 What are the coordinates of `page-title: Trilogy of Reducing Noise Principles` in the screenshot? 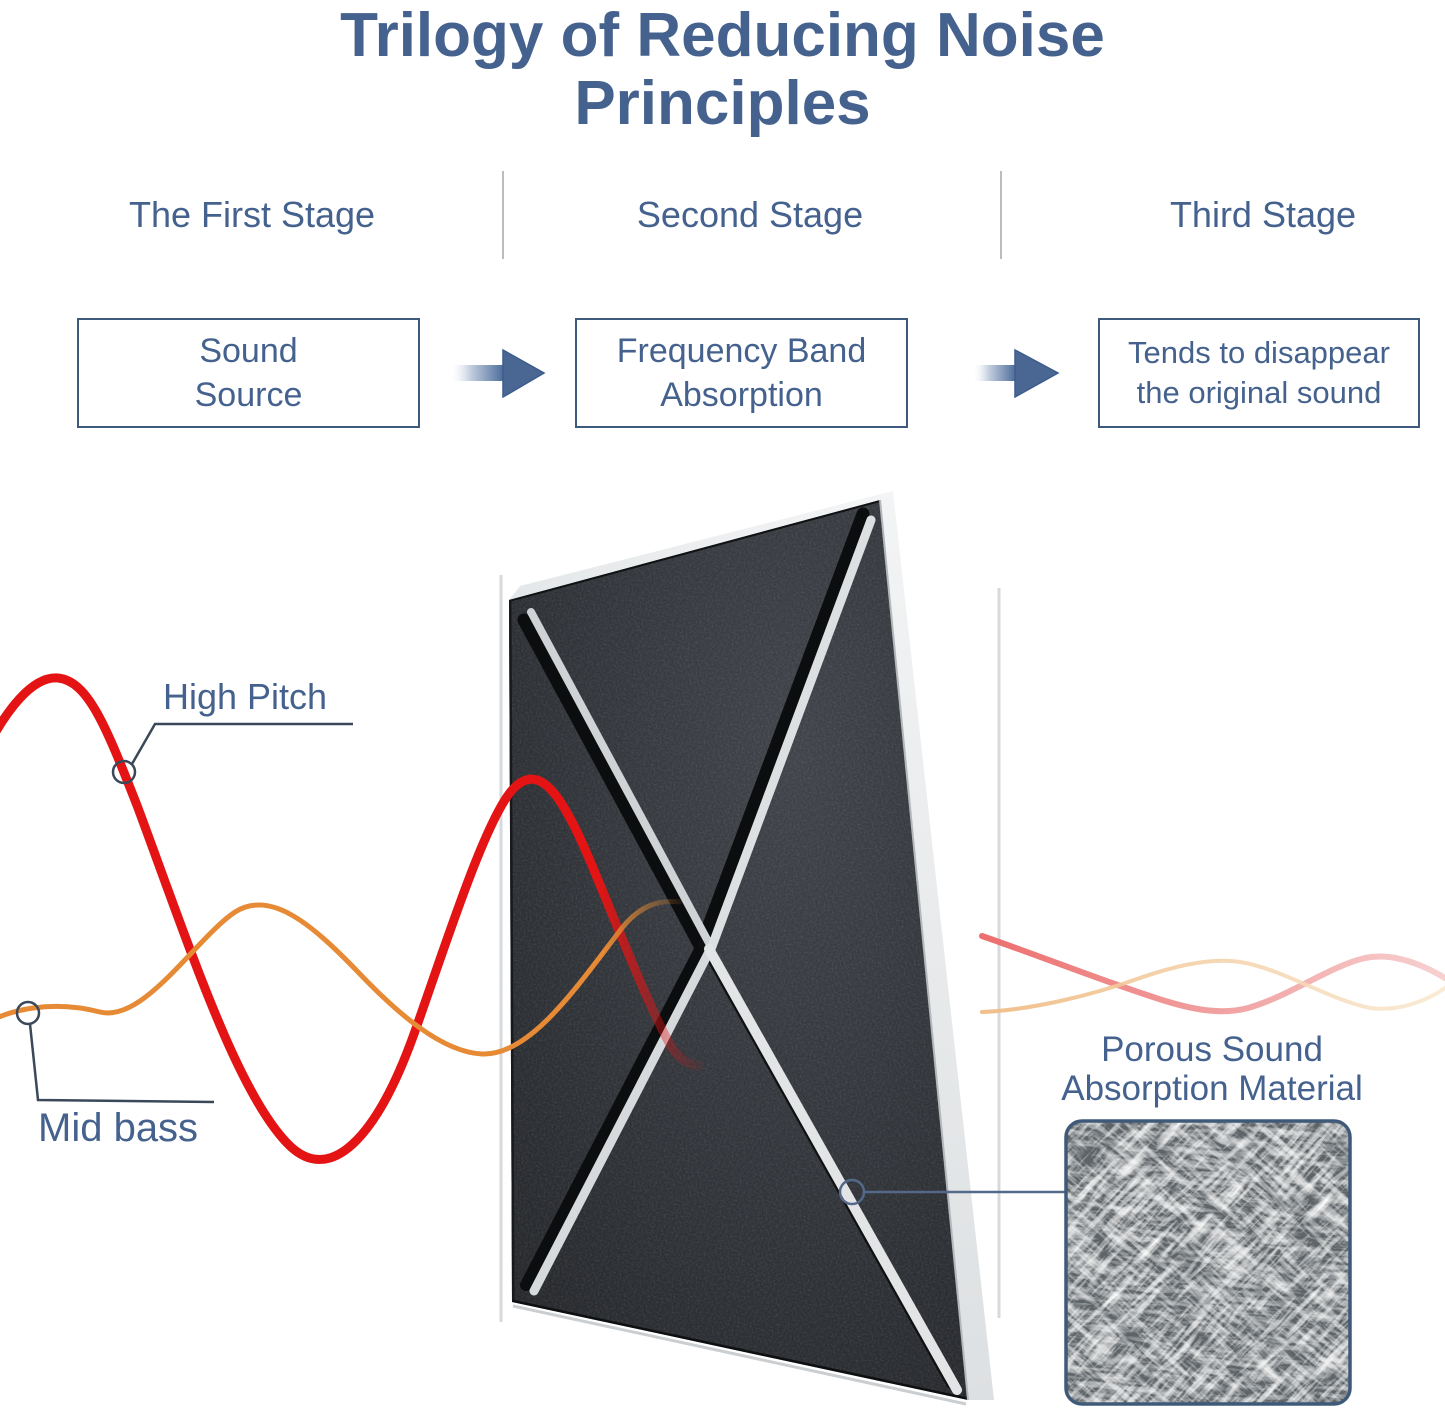 It's located at (722, 70).